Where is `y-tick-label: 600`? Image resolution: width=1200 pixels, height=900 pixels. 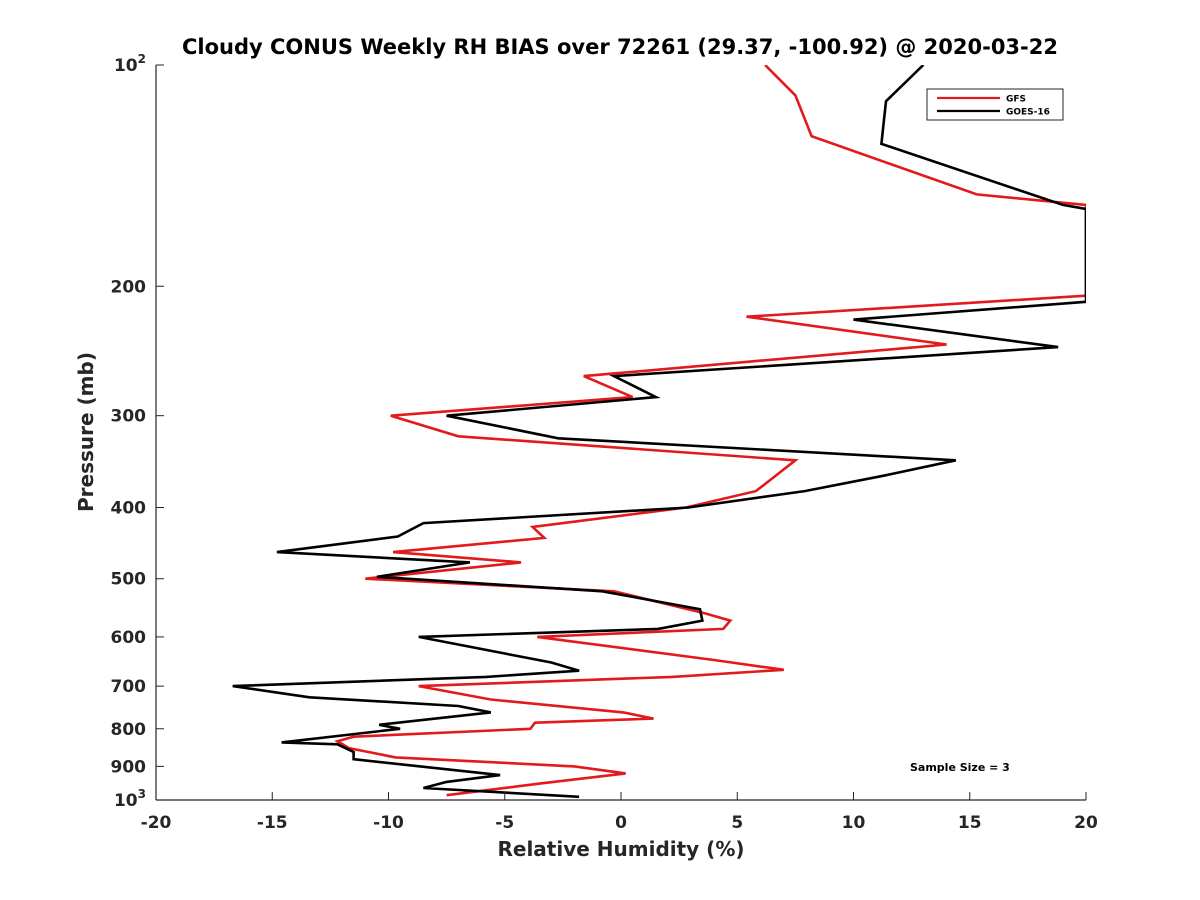 y-tick-label: 600 is located at coordinates (129, 638).